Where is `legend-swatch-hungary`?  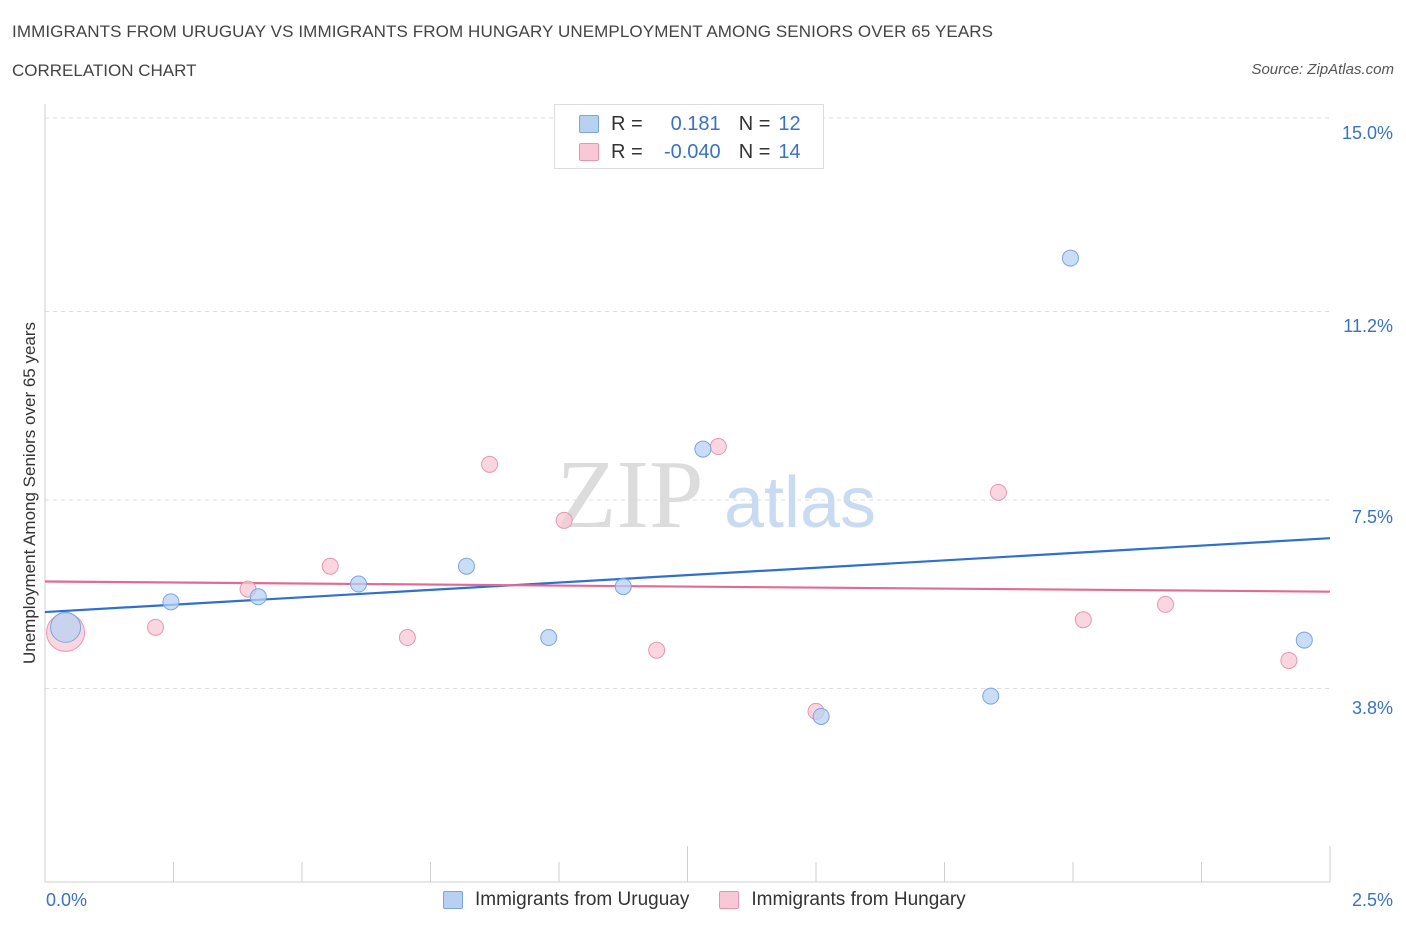
legend-swatch-hungary is located at coordinates (729, 900).